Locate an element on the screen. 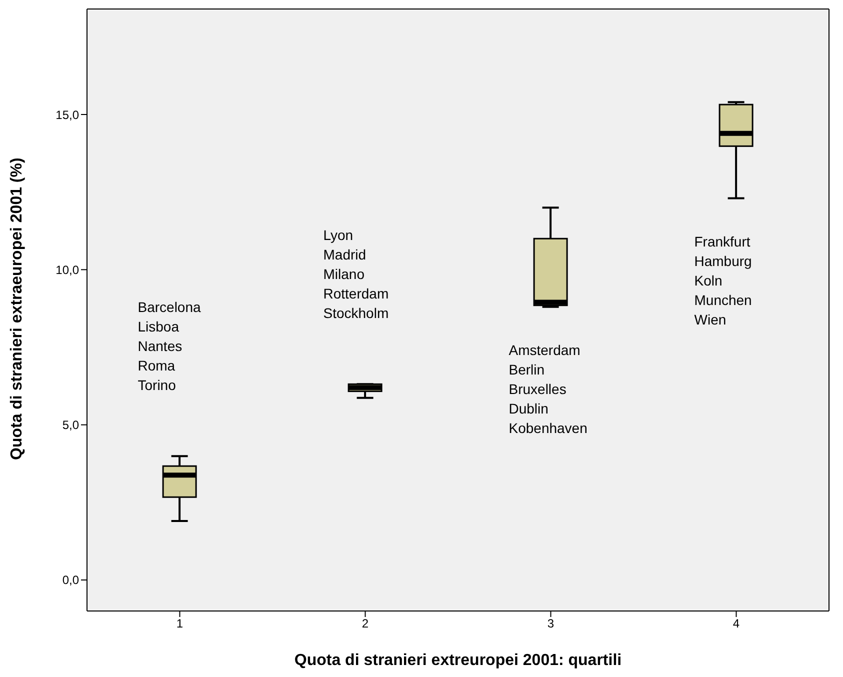 This screenshot has width=843, height=677. x-axis-title: Quota di stranieri extreuropei 2001: quartili is located at coordinates (458, 660).